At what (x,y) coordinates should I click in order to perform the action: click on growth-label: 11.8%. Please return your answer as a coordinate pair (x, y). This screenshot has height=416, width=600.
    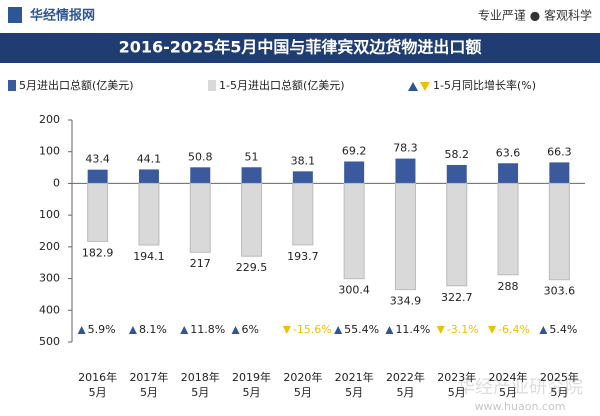
    Looking at the image, I should click on (207, 329).